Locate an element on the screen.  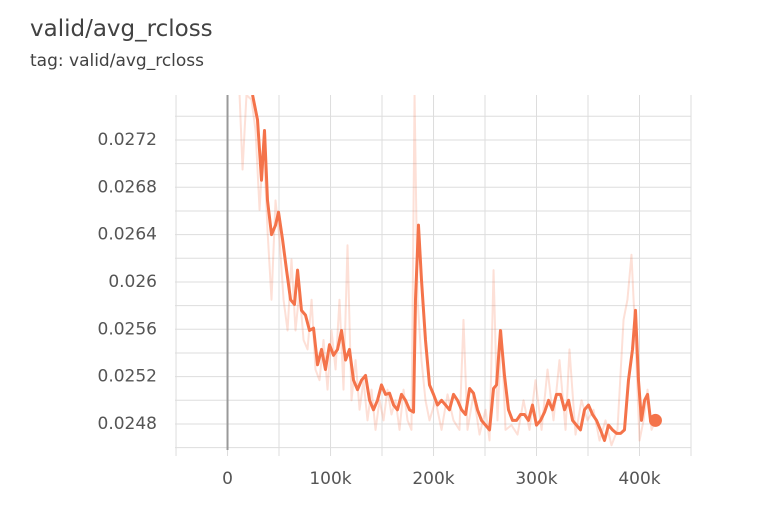
end-point is located at coordinates (655, 420).